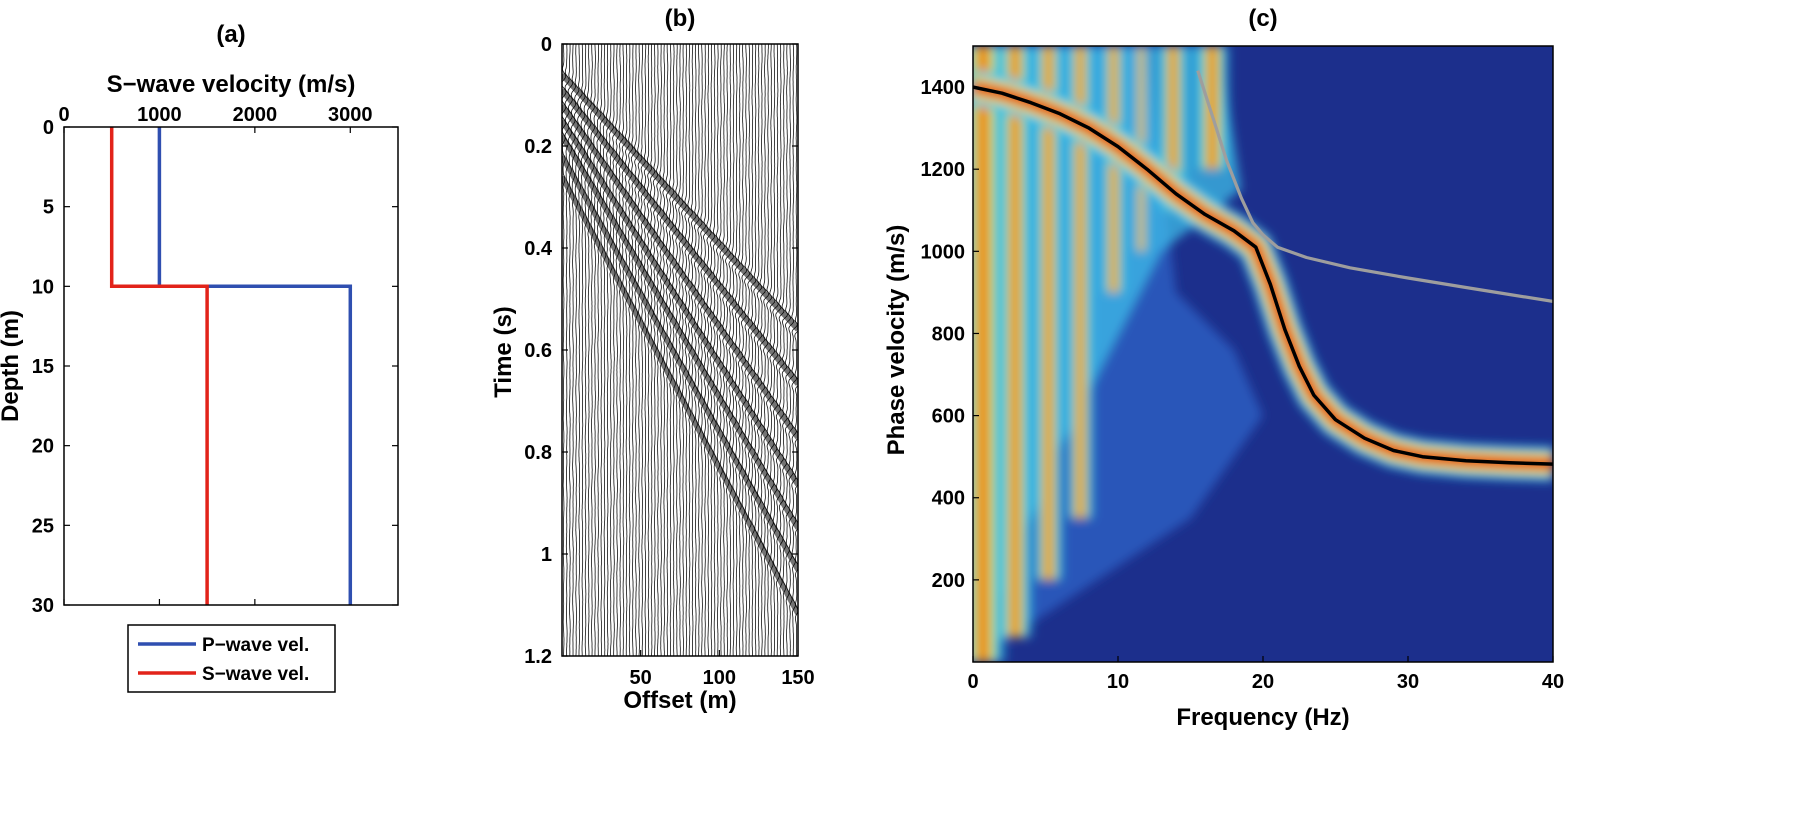 The height and width of the screenshot is (835, 1800). Describe the element at coordinates (43, 447) in the screenshot. I see `panel-a-y-tick-label: 20` at that location.